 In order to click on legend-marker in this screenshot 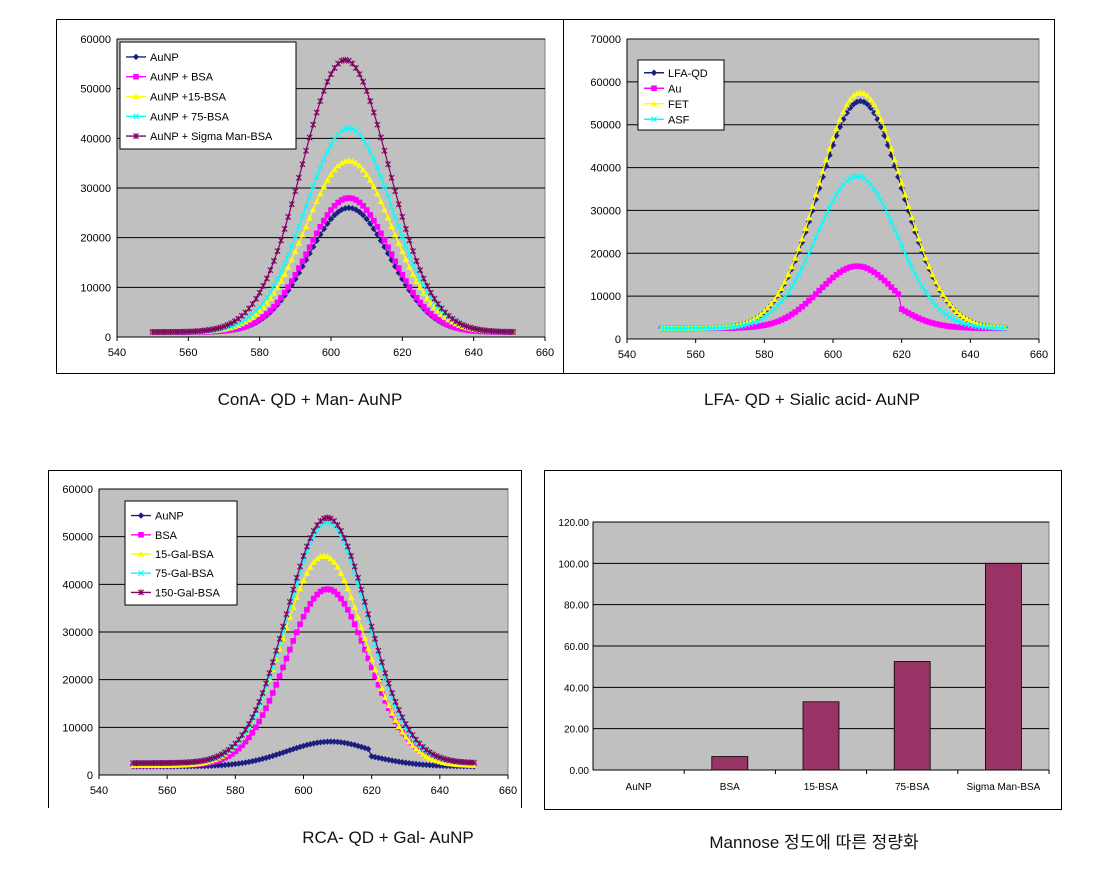, I will do `click(136, 136)`.